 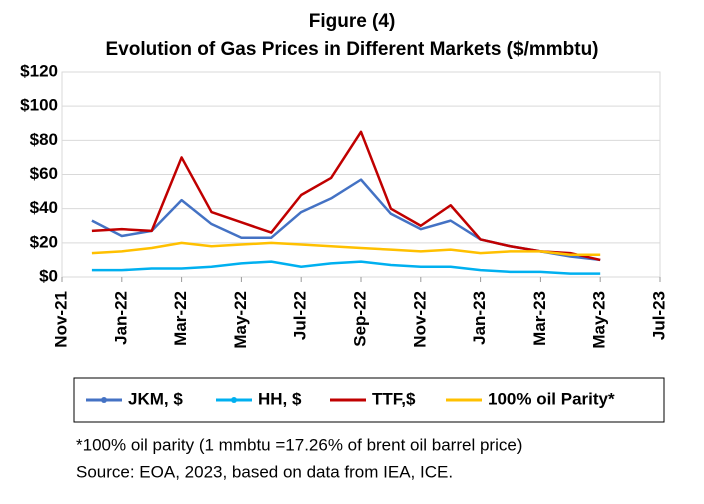 What do you see at coordinates (280, 398) in the screenshot?
I see `legend-label: HH, $` at bounding box center [280, 398].